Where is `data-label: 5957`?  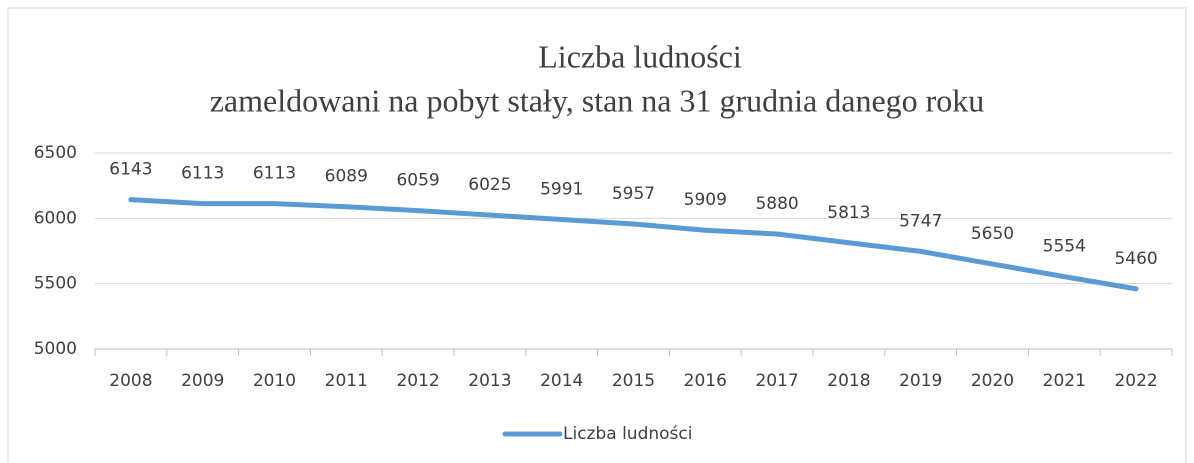
data-label: 5957 is located at coordinates (633, 194).